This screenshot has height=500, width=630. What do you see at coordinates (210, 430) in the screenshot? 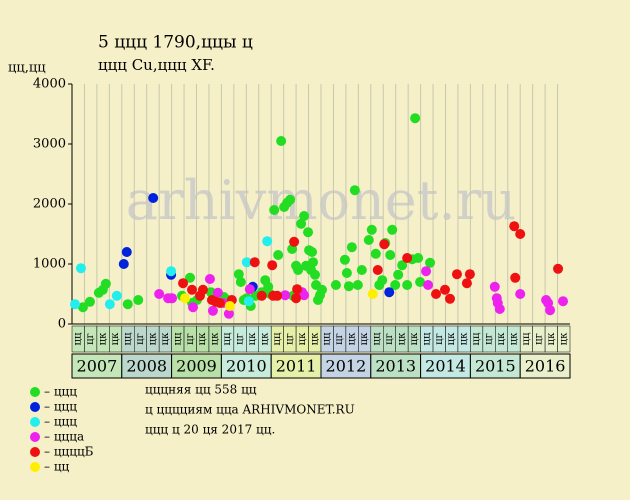
I see `note: ццц ц 20 ця 2017 цц.` at bounding box center [210, 430].